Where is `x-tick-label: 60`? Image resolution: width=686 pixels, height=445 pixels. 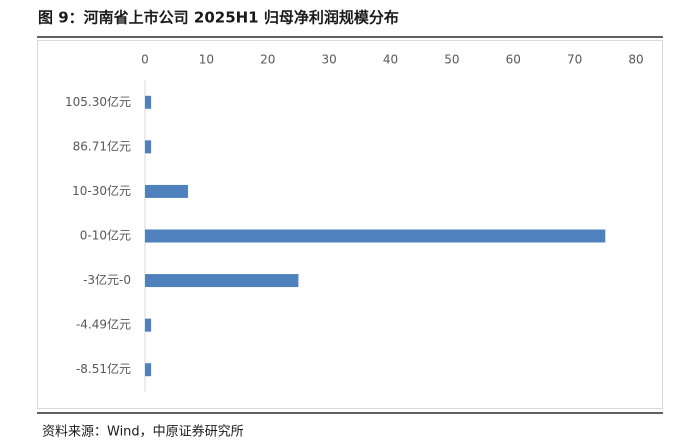 x-tick-label: 60 is located at coordinates (513, 60).